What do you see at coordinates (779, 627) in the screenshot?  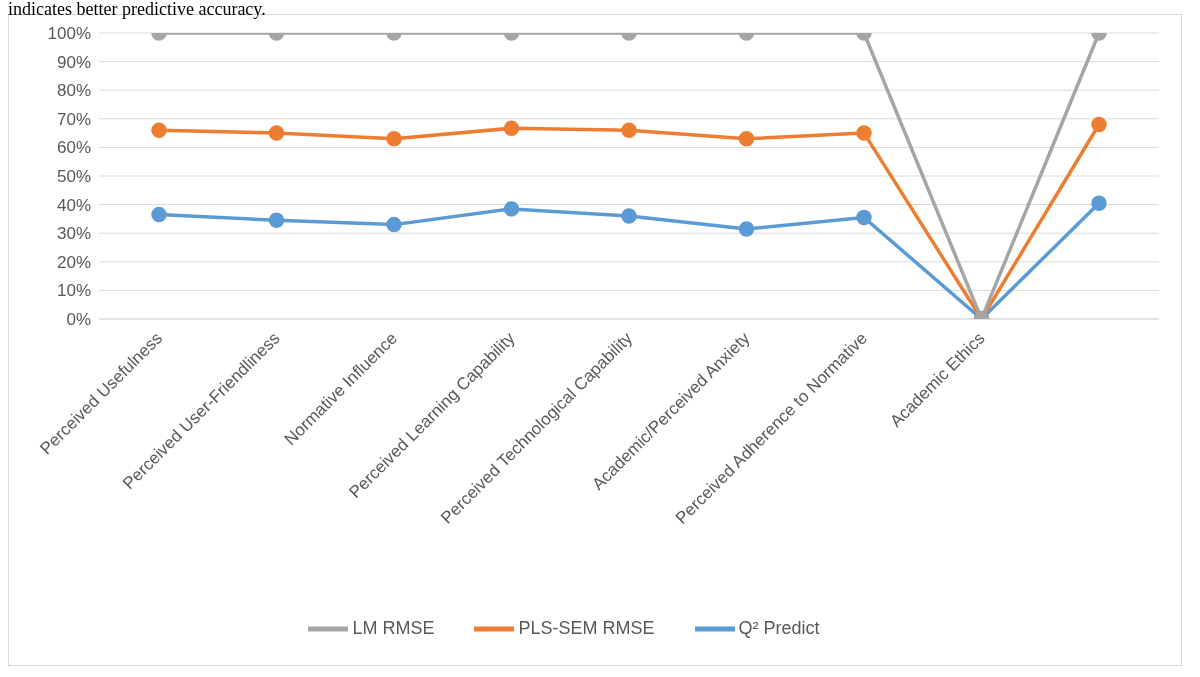 I see `legend-label: Q² Predict` at bounding box center [779, 627].